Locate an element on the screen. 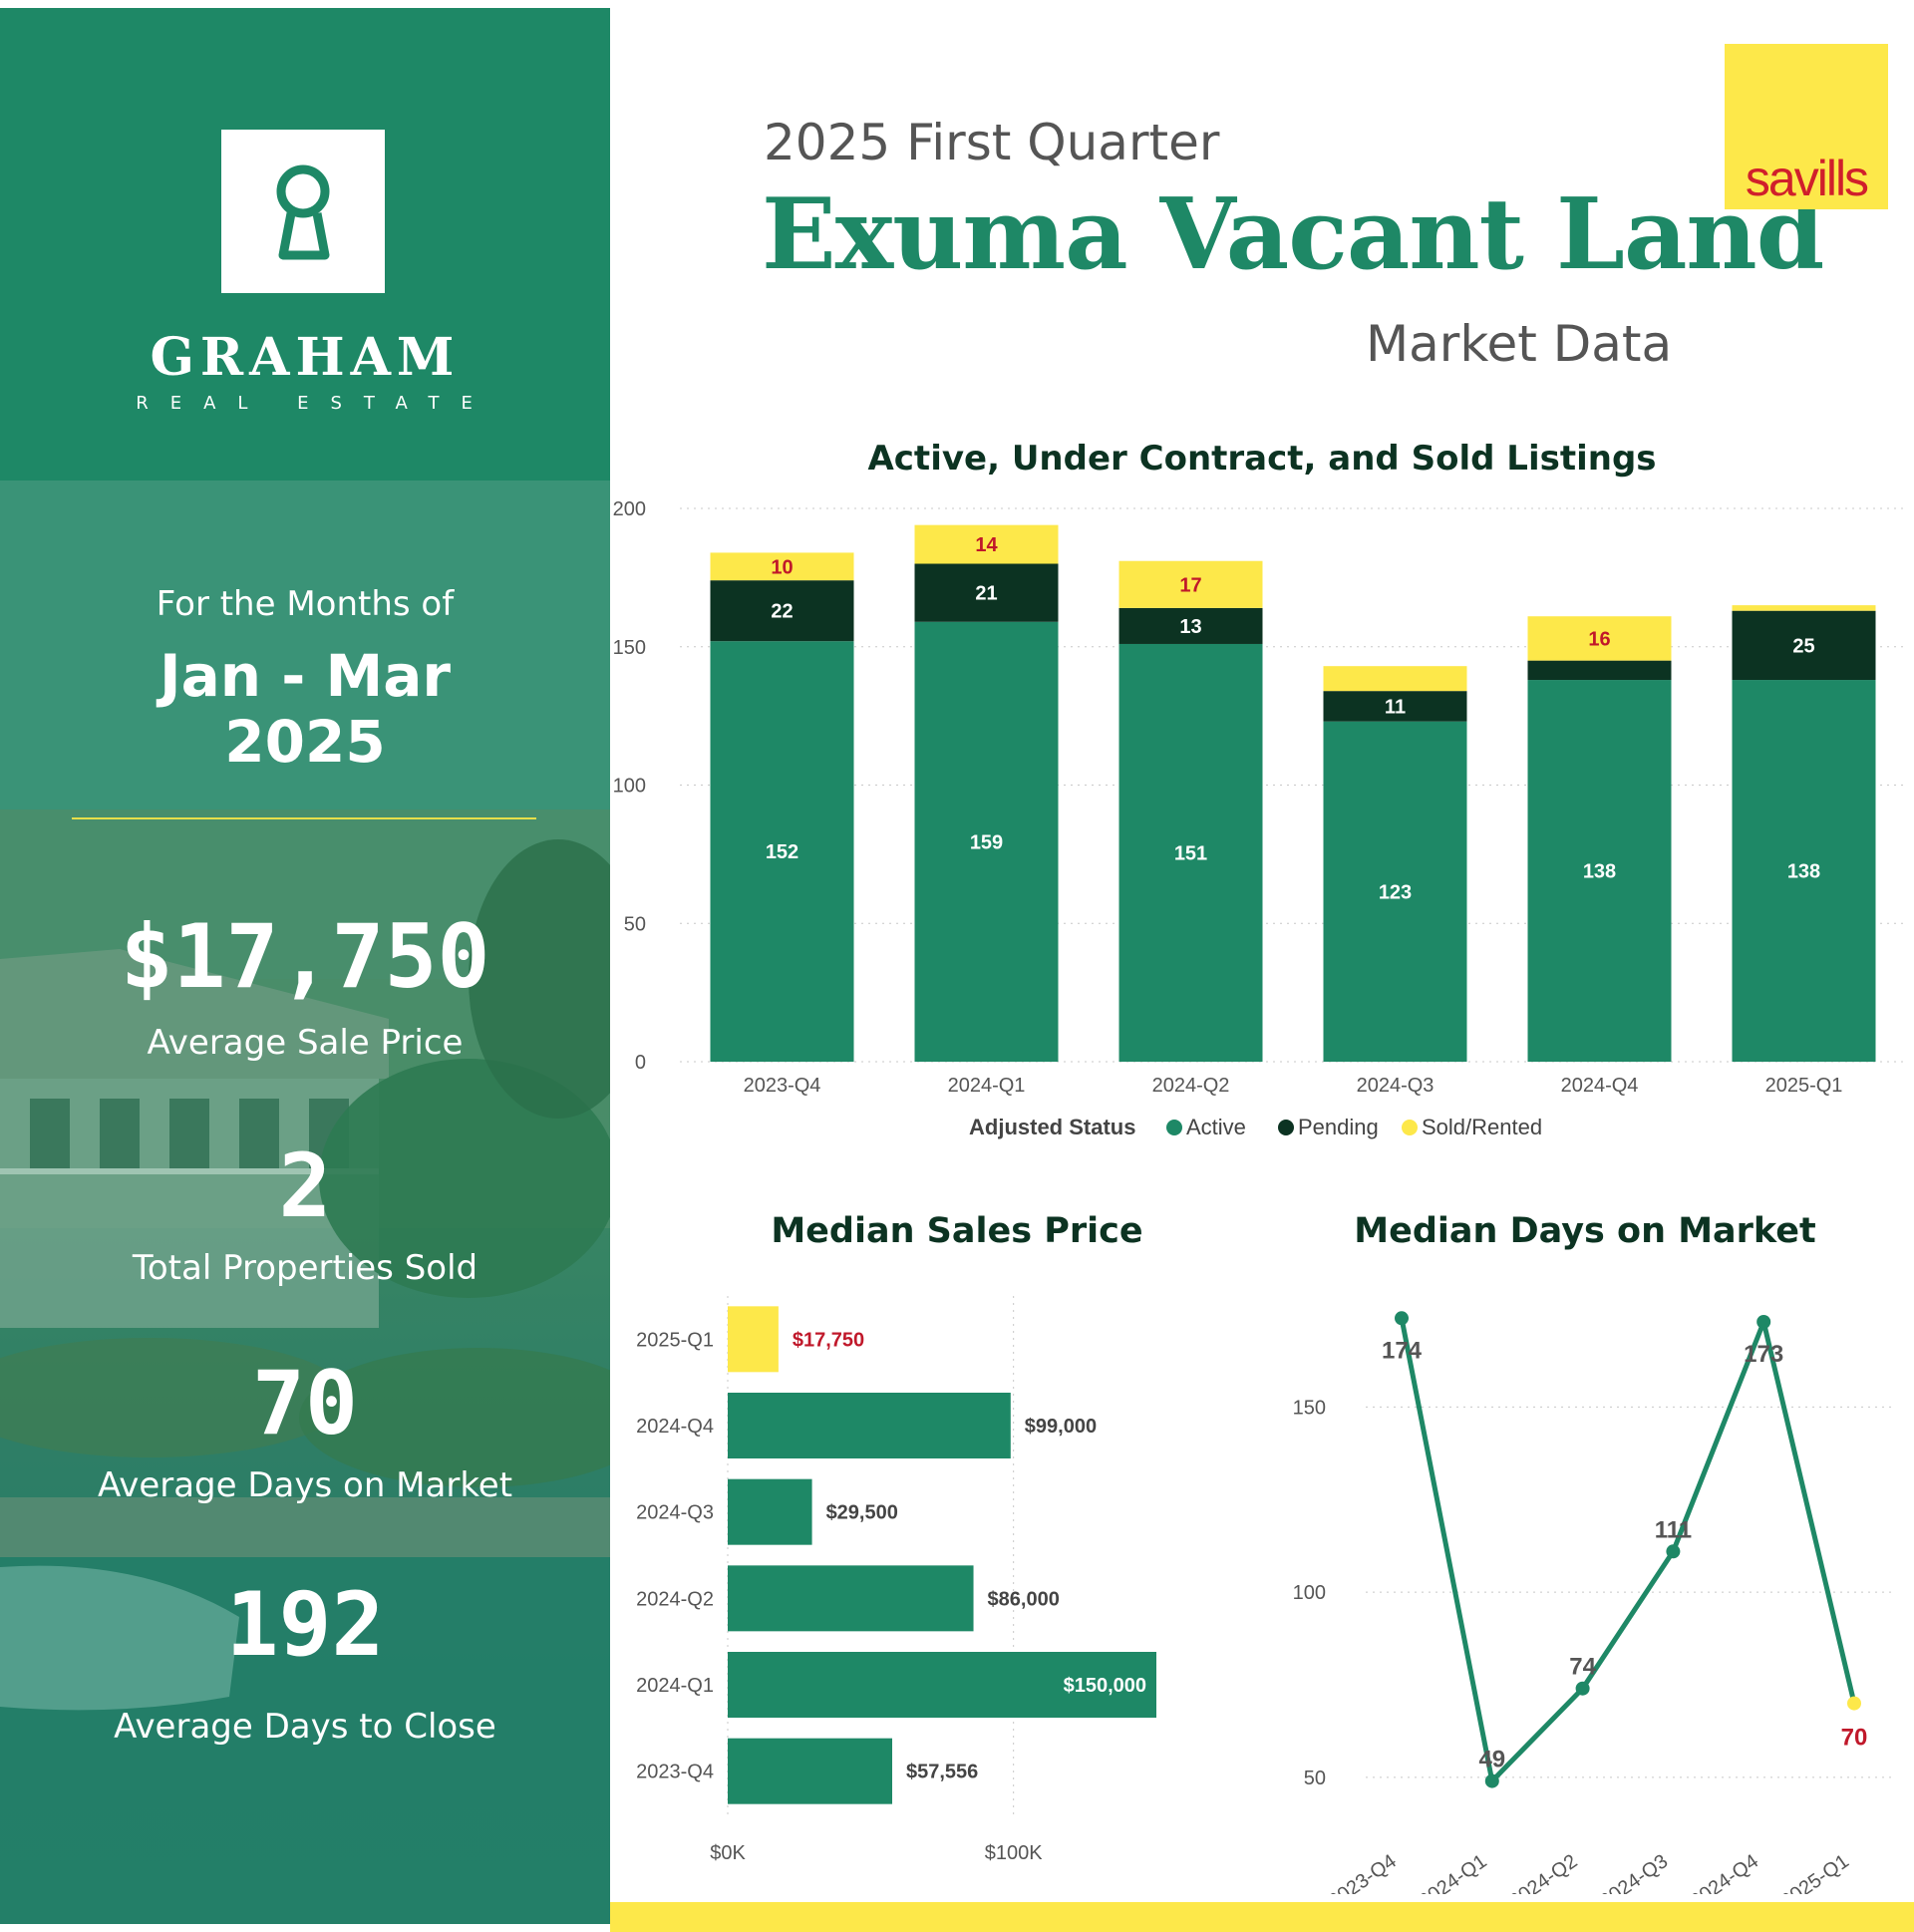 This screenshot has height=1932, width=1914. data-label: $150,000 is located at coordinates (1105, 1686).